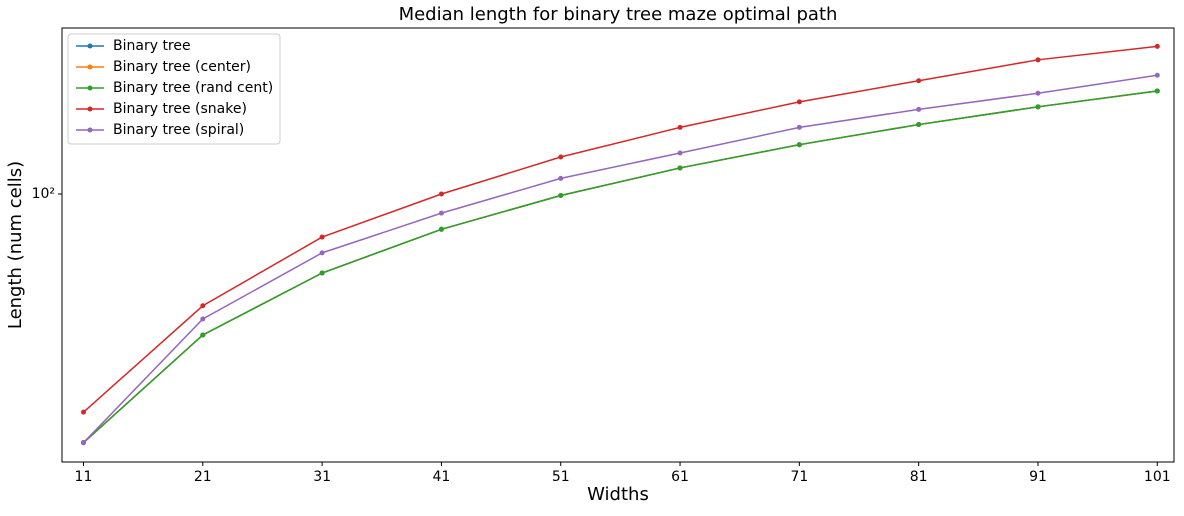 The image size is (1184, 516). Describe the element at coordinates (152, 46) in the screenshot. I see `legend-label: Binary tree` at that location.